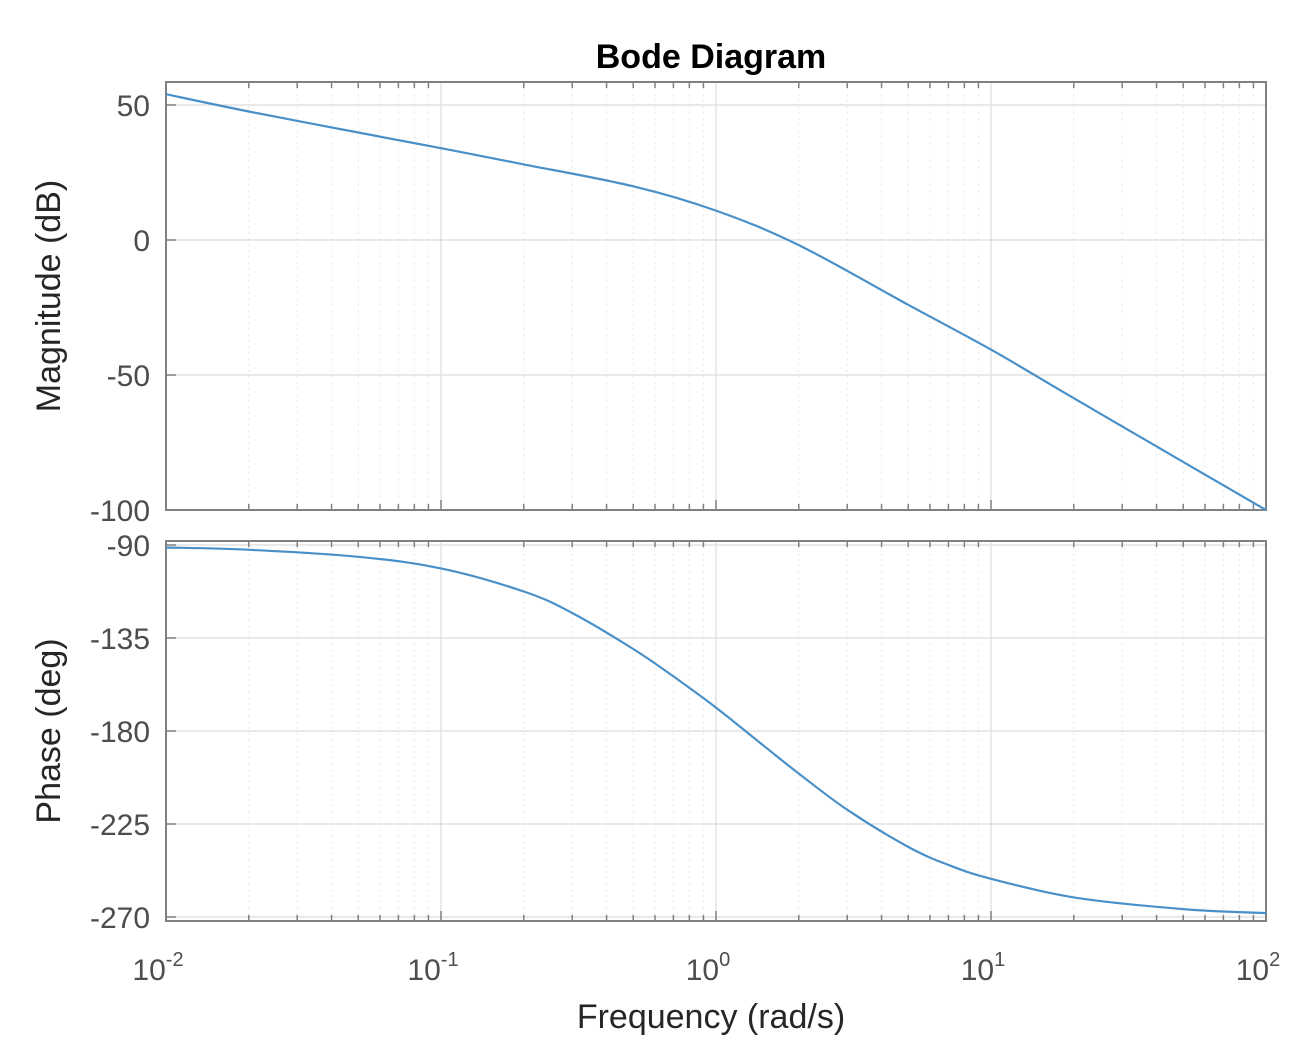 The image size is (1314, 1064). I want to click on phase-ylabel: Phase (deg), so click(49, 730).